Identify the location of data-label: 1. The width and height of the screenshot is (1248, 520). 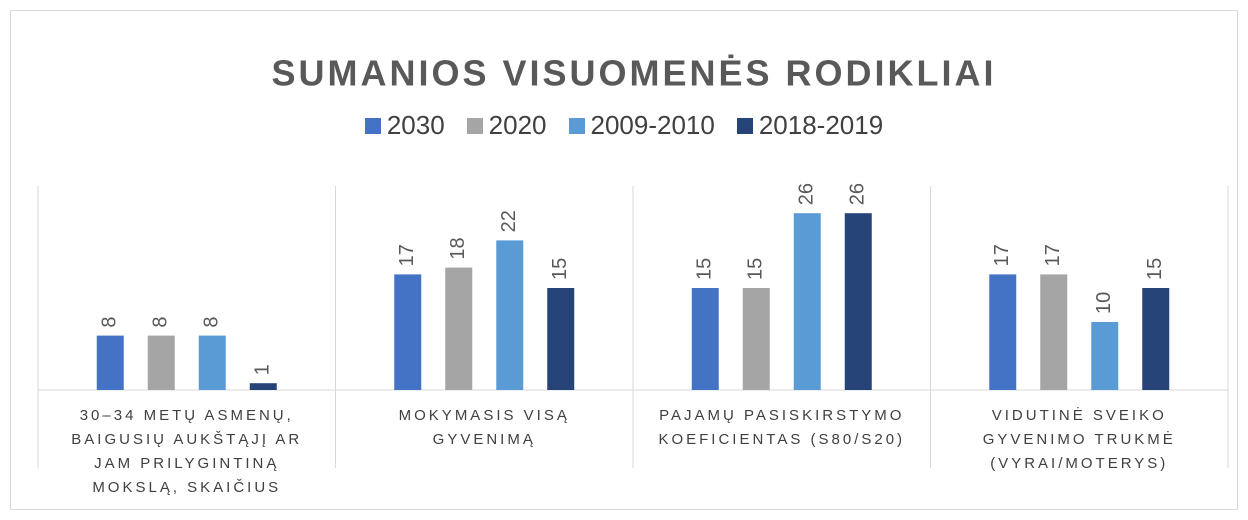
(263, 369).